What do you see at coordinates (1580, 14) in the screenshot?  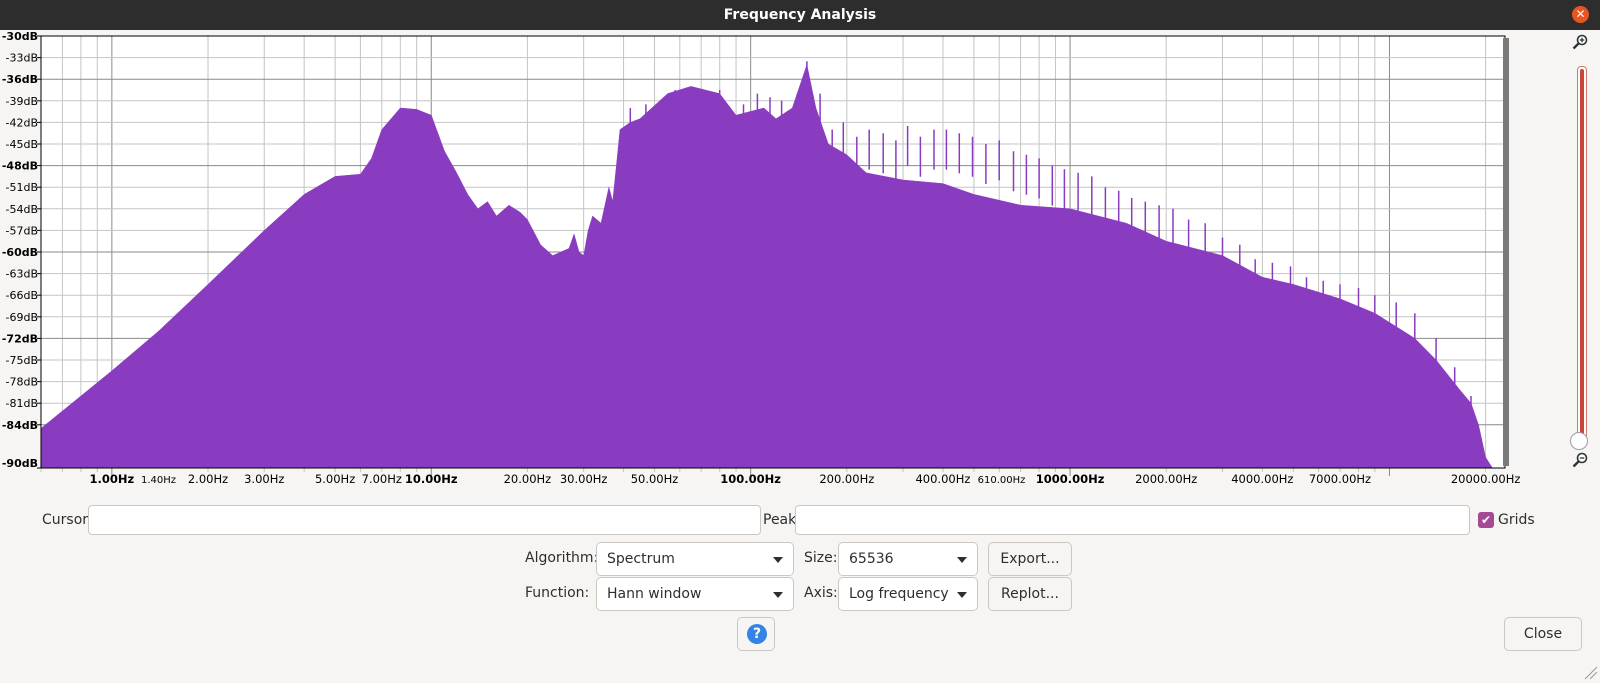 I see `window-close-icon: ✕` at bounding box center [1580, 14].